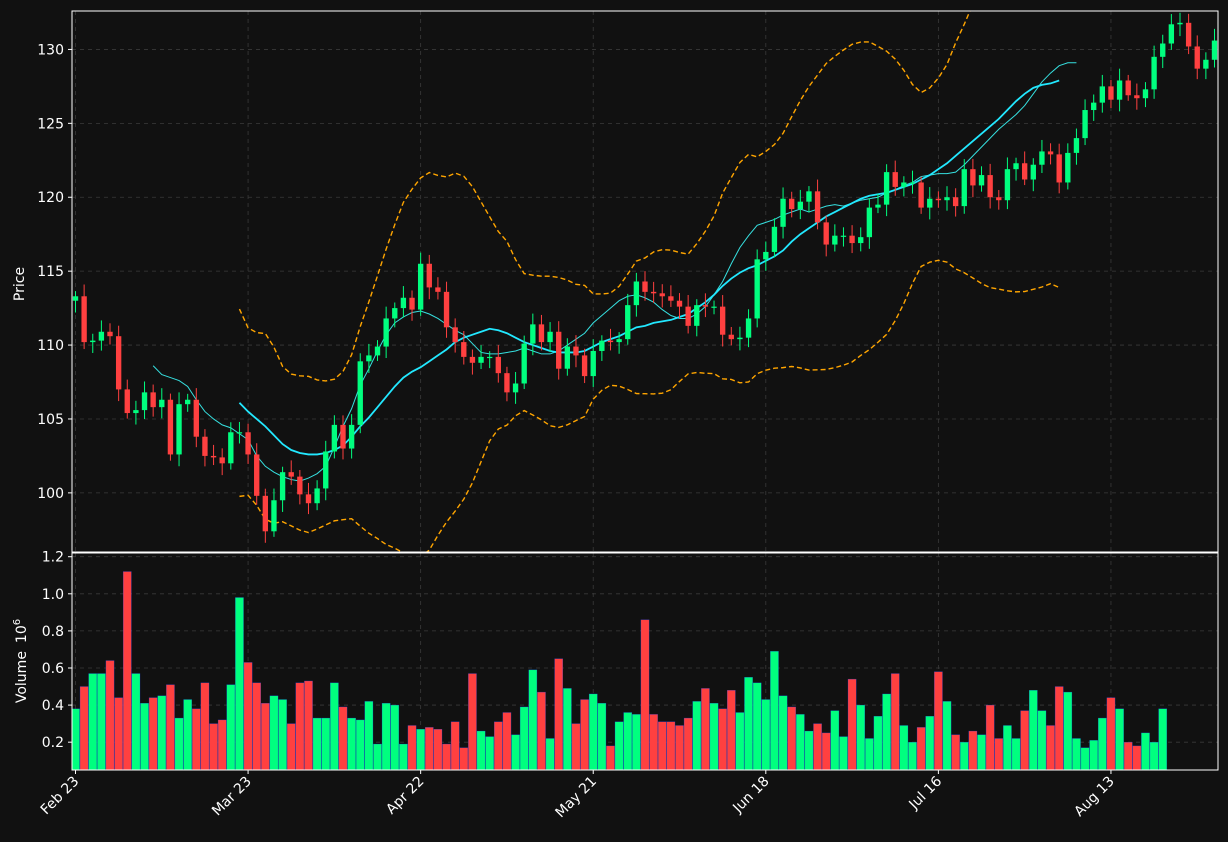 Image resolution: width=1228 pixels, height=842 pixels. I want to click on volume-exponent-power: 6, so click(17, 622).